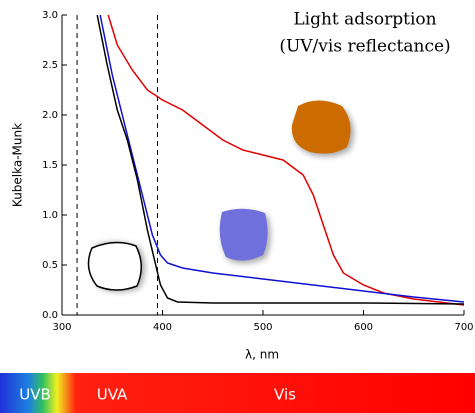 This screenshot has width=475, height=413. Describe the element at coordinates (463, 327) in the screenshot. I see `x-tick-label: 700` at that location.